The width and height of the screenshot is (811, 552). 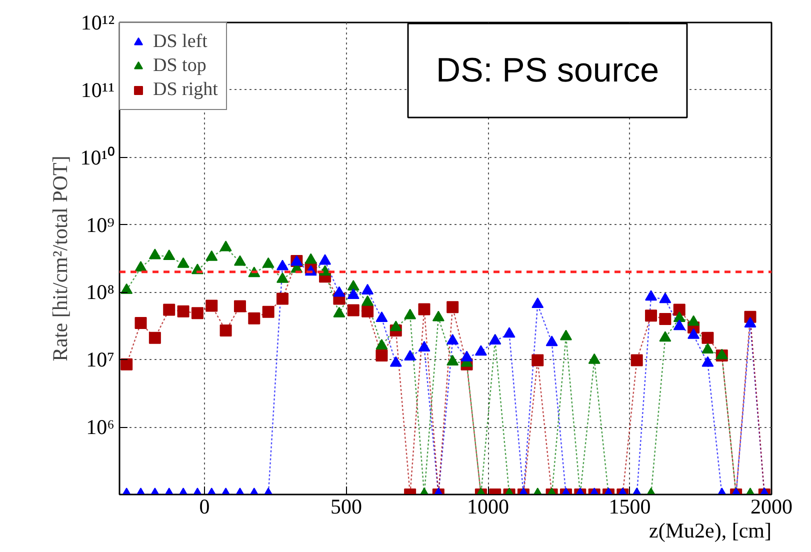 What do you see at coordinates (346, 506) in the screenshot?
I see `x-tick-label: 500` at bounding box center [346, 506].